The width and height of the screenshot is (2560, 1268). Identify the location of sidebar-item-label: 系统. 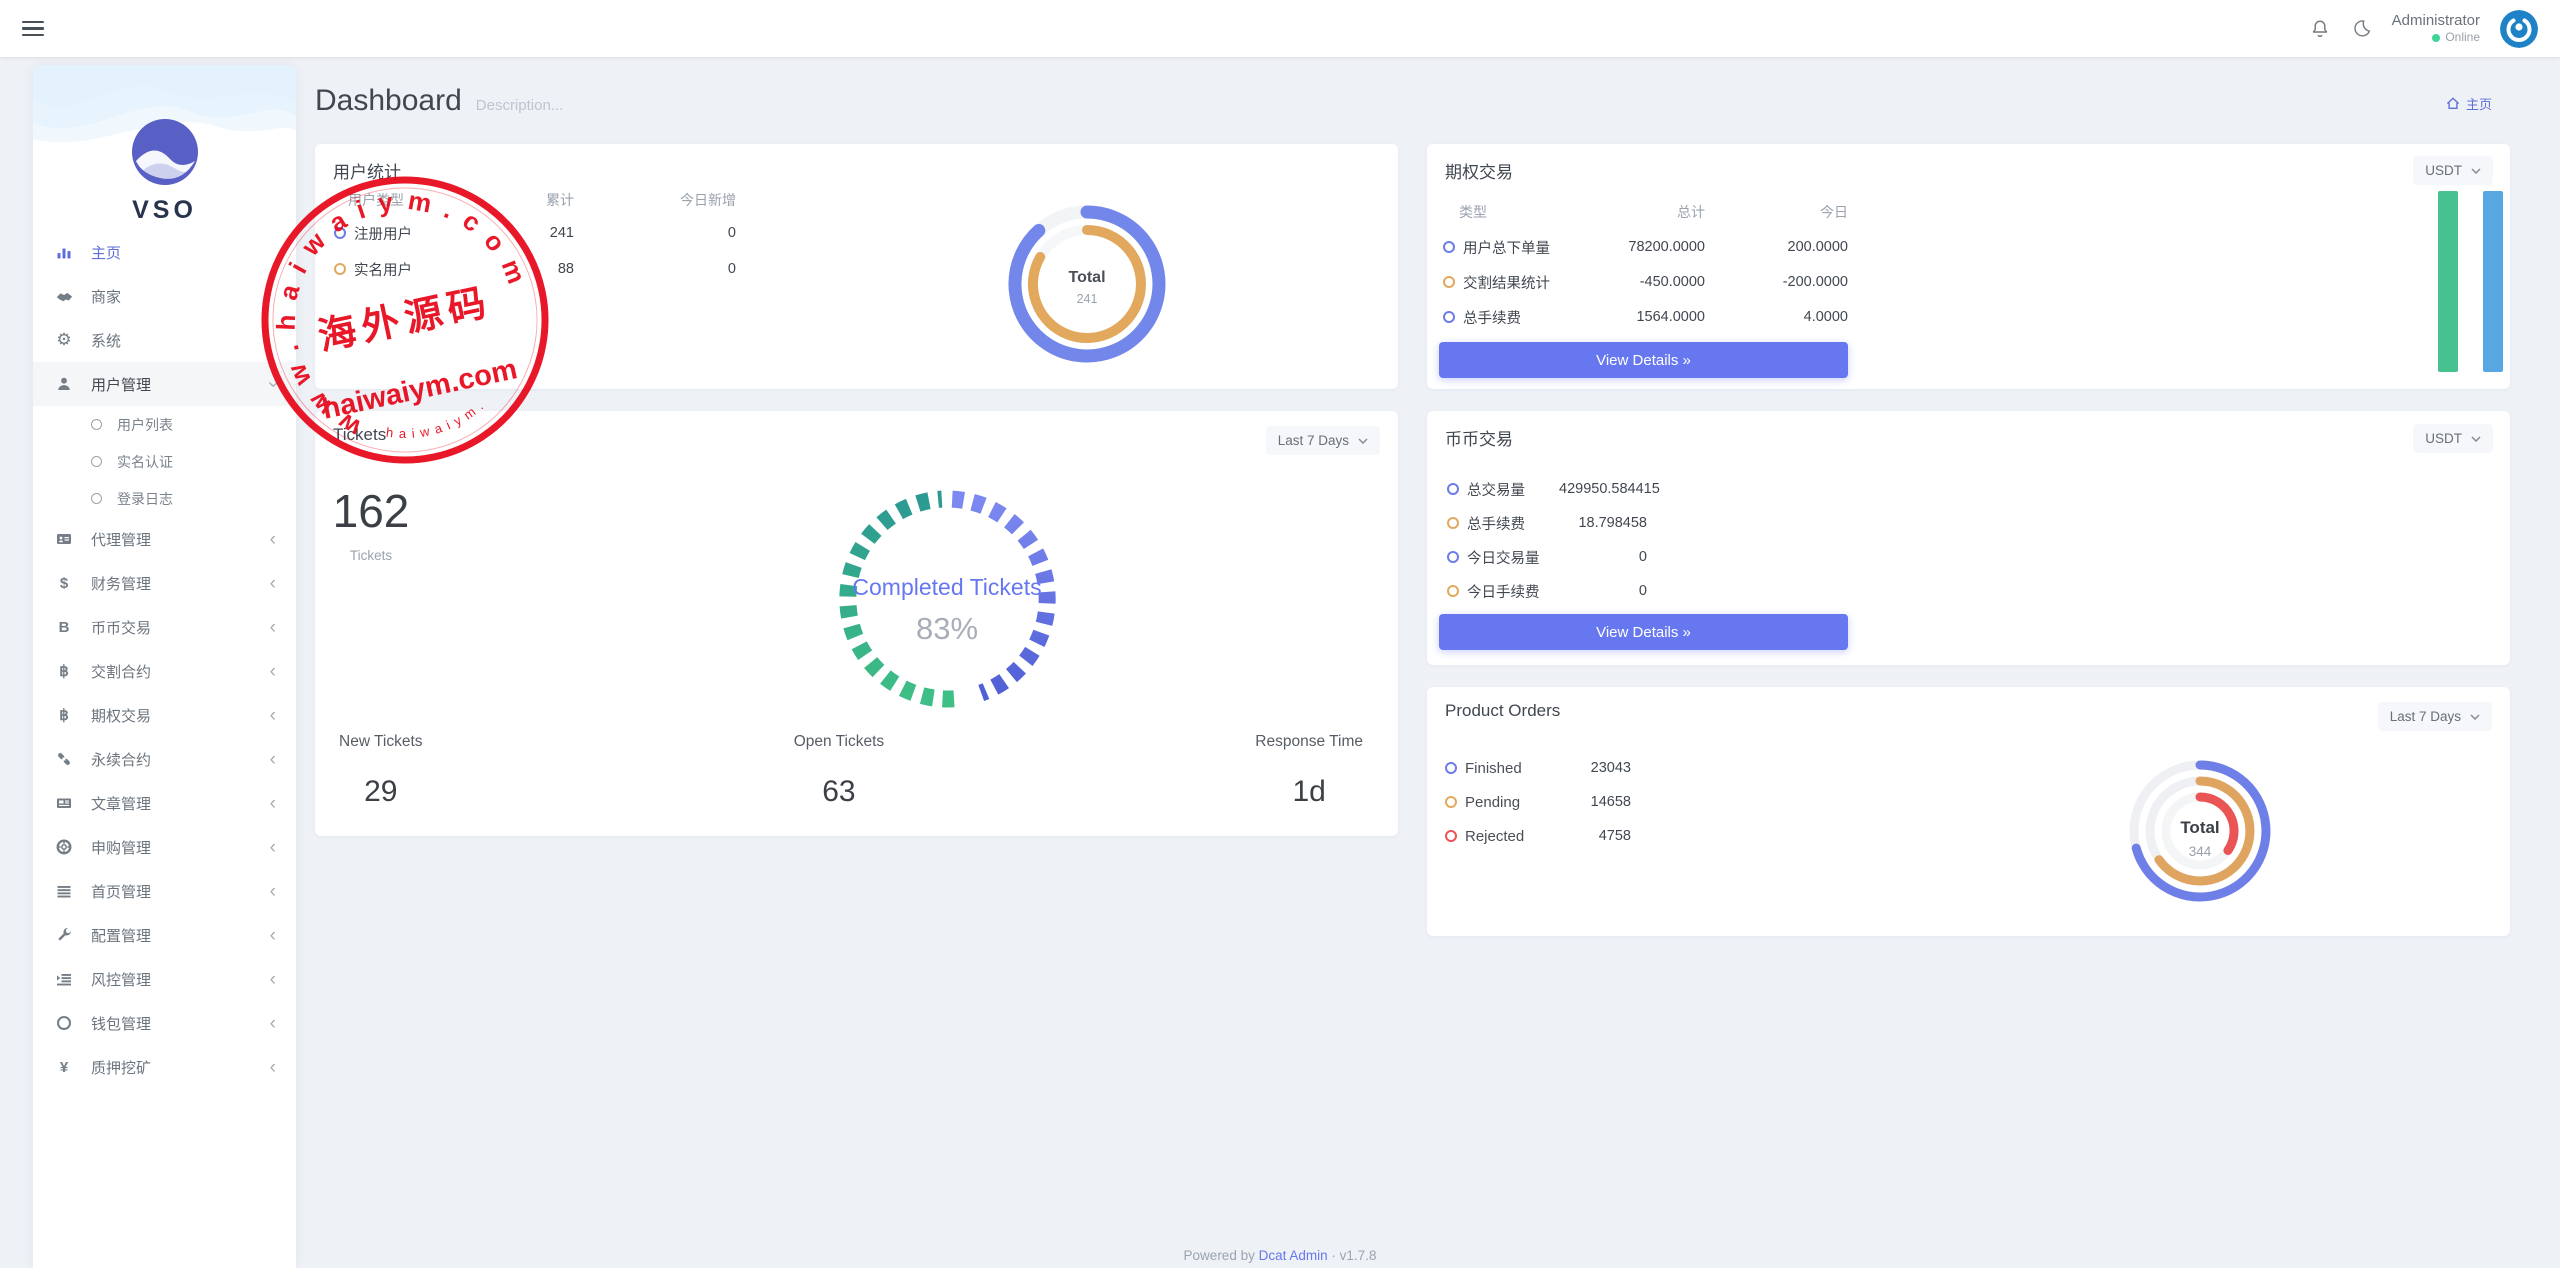
(106, 341).